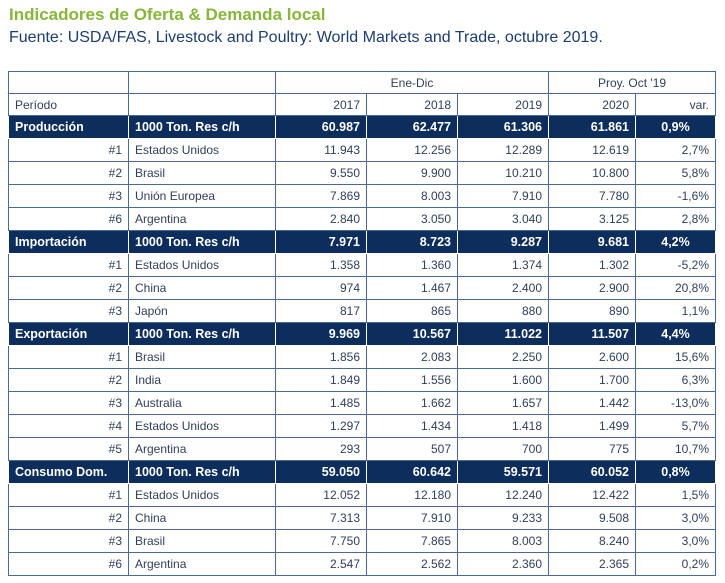 This screenshot has height=583, width=725. What do you see at coordinates (321, 334) in the screenshot?
I see `section-value-2017: 9.969` at bounding box center [321, 334].